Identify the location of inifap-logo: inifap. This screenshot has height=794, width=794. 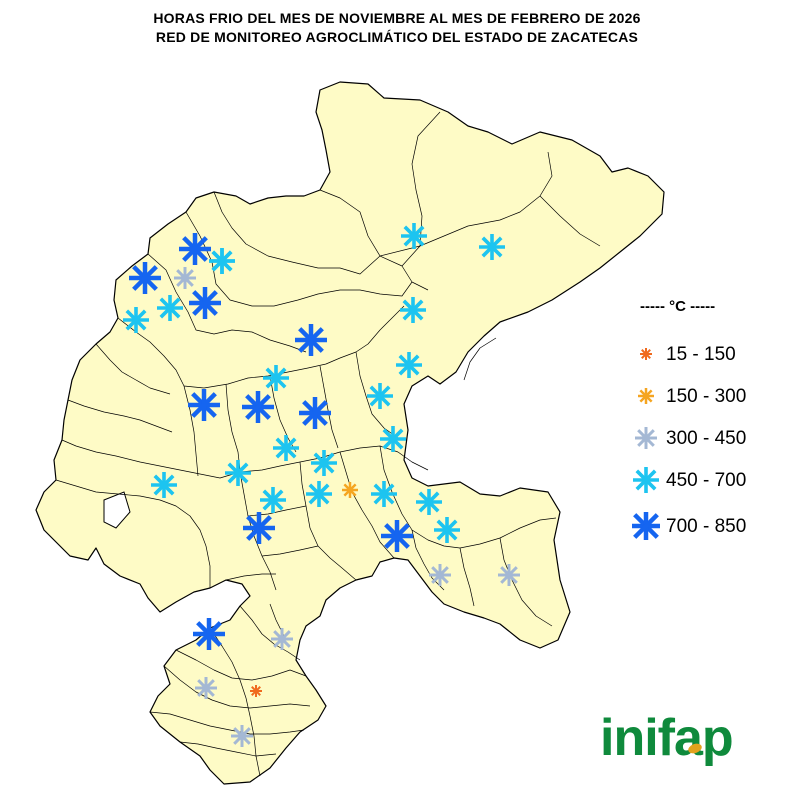
(667, 738).